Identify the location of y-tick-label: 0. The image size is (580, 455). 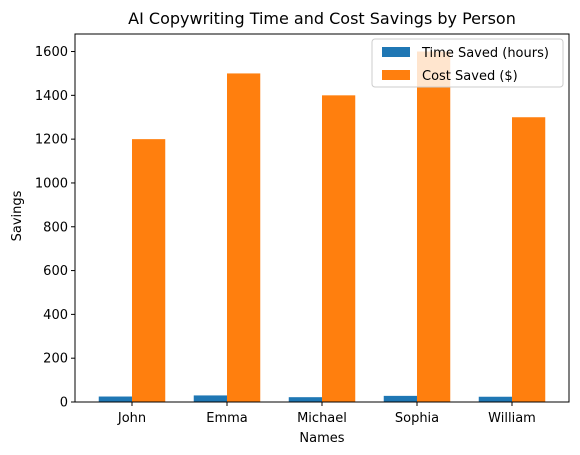
(64, 403).